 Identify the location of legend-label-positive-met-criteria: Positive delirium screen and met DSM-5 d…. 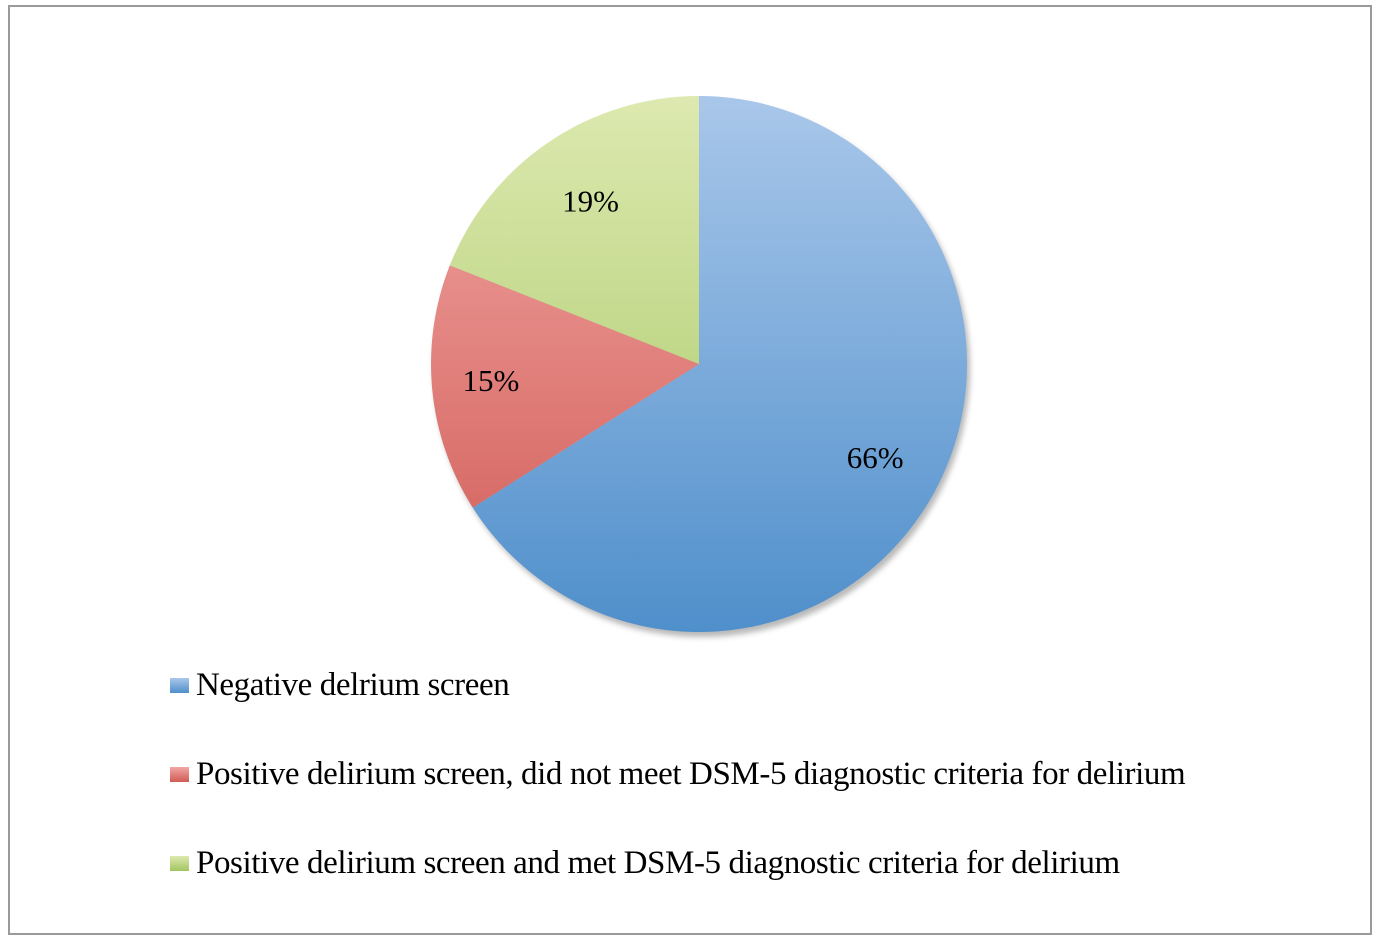
(658, 863).